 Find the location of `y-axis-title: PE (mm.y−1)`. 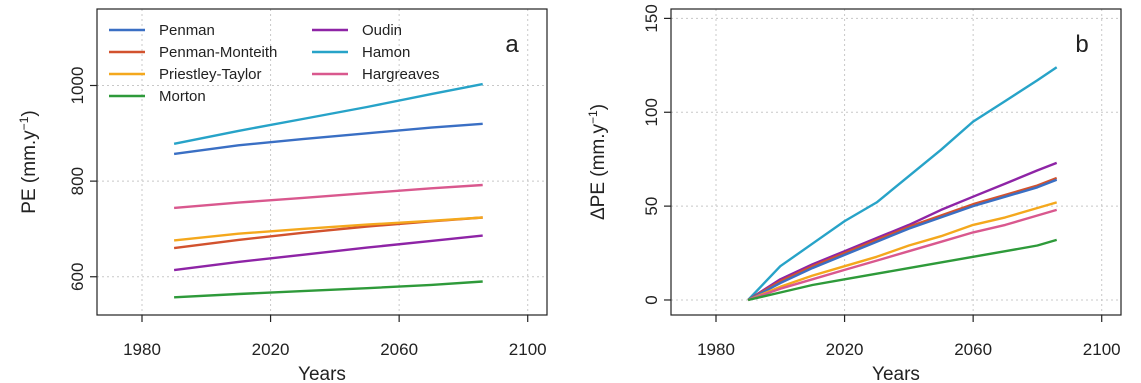

y-axis-title: PE (mm.y−1) is located at coordinates (28, 161).